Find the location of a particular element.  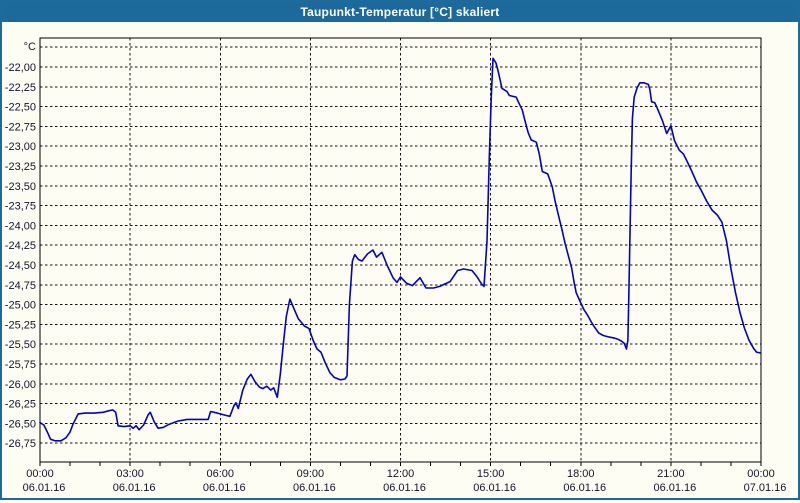

y-tick-label: -23,25 is located at coordinates (20, 167).